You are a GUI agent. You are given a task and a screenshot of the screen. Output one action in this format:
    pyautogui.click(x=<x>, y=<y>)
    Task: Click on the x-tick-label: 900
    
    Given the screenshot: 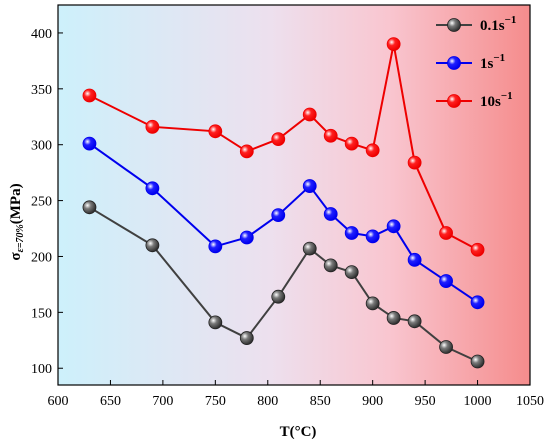 What is the action you would take?
    pyautogui.click(x=372, y=401)
    